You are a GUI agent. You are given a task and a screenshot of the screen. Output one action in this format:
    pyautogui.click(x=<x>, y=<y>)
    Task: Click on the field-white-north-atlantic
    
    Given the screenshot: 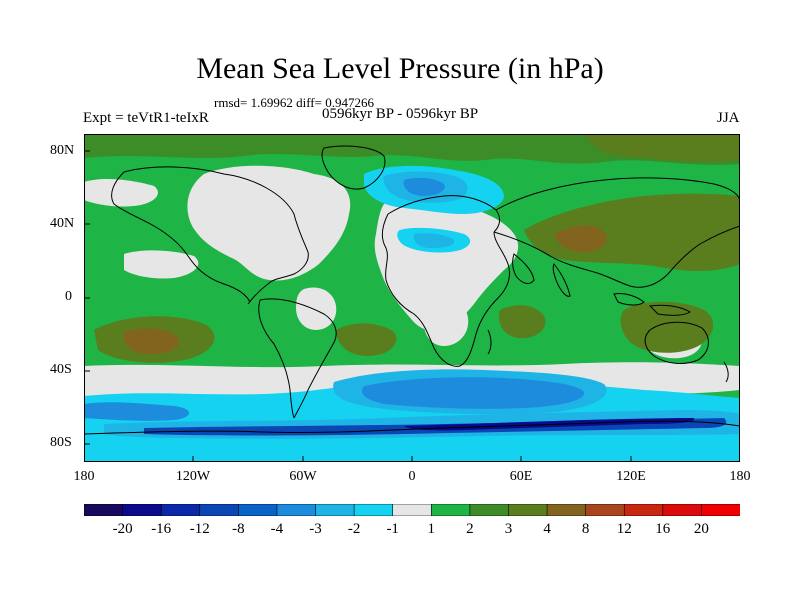 What is the action you would take?
    pyautogui.click(x=269, y=223)
    